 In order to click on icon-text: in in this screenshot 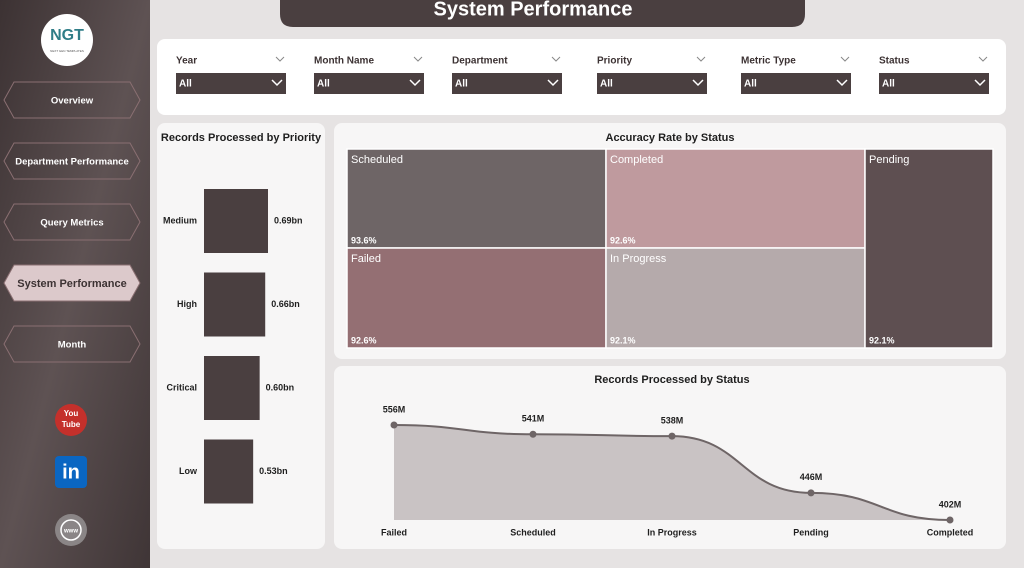, I will do `click(71, 472)`.